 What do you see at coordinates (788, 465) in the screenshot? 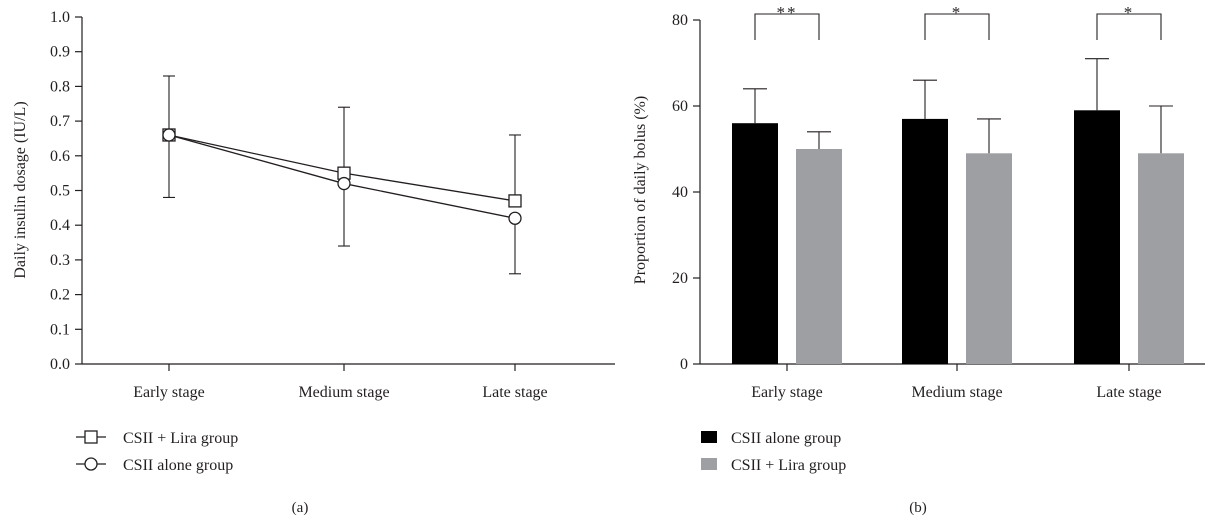
I see `panel-b-legend-label: CSII + Lira group` at bounding box center [788, 465].